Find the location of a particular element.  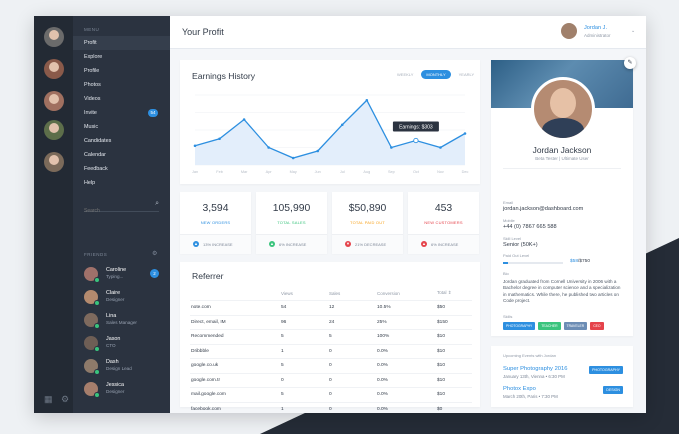

x-tick-label: Jan is located at coordinates (195, 172).